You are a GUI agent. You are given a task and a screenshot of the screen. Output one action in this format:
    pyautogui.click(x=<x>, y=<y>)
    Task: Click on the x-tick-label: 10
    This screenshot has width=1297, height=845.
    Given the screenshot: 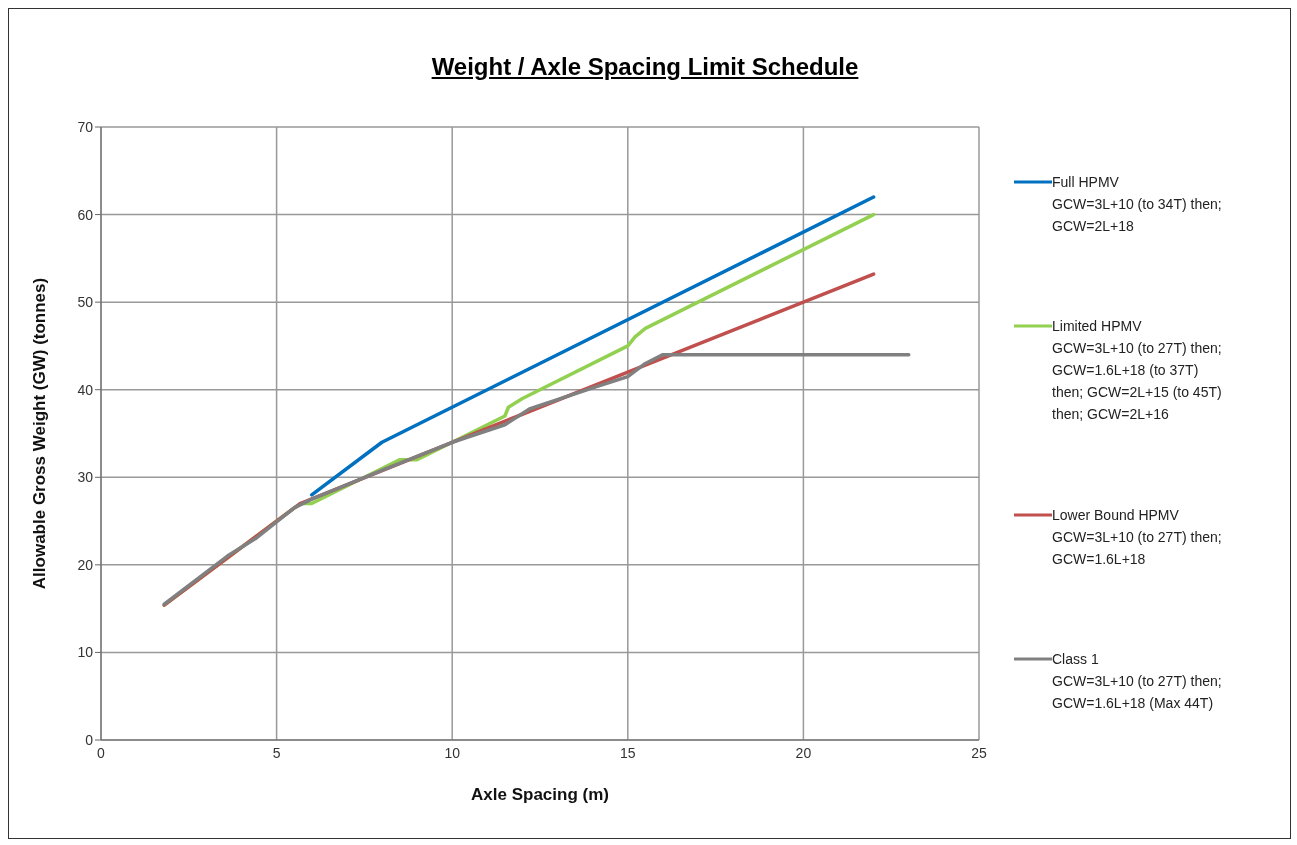 What is the action you would take?
    pyautogui.click(x=452, y=752)
    